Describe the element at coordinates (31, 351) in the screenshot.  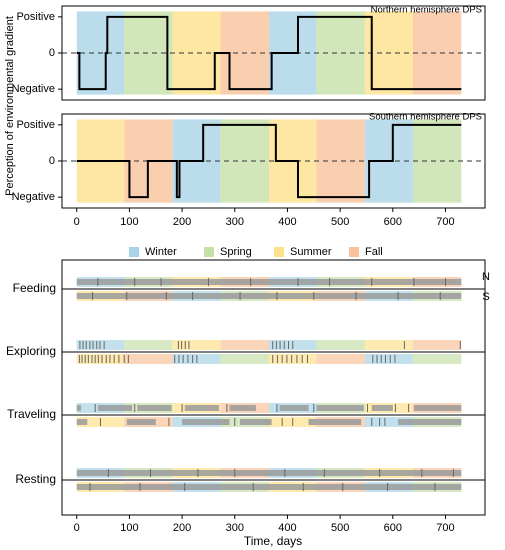
I see `row-label: Exploring` at that location.